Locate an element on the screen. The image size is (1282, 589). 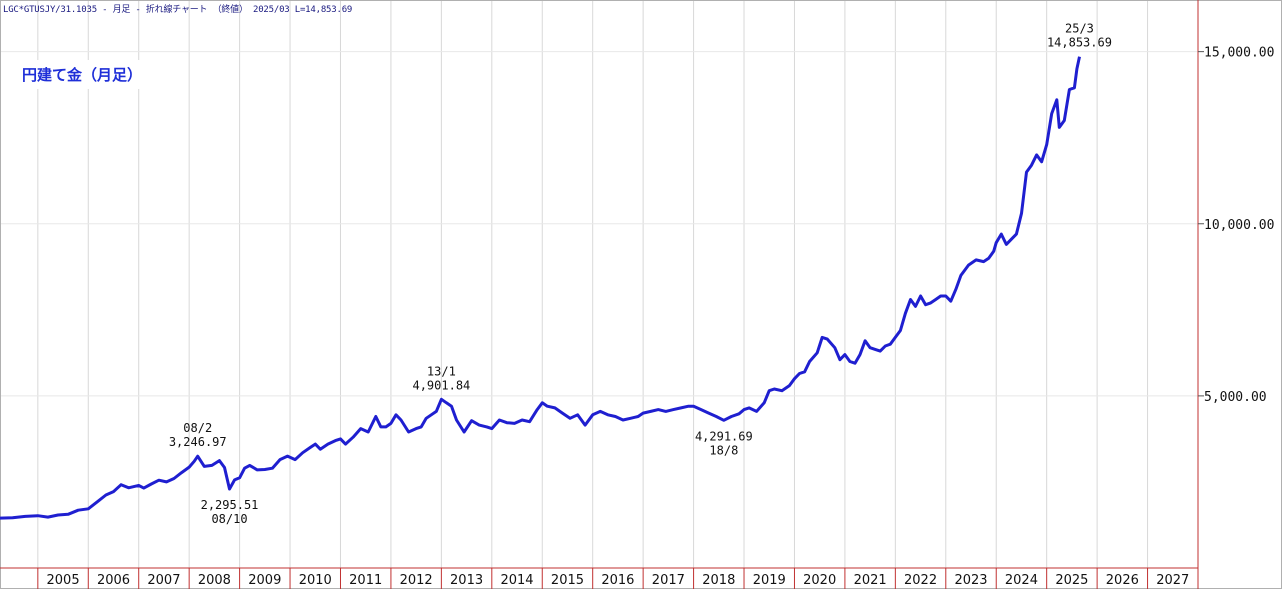
annotation-label: 13/1 is located at coordinates (441, 371).